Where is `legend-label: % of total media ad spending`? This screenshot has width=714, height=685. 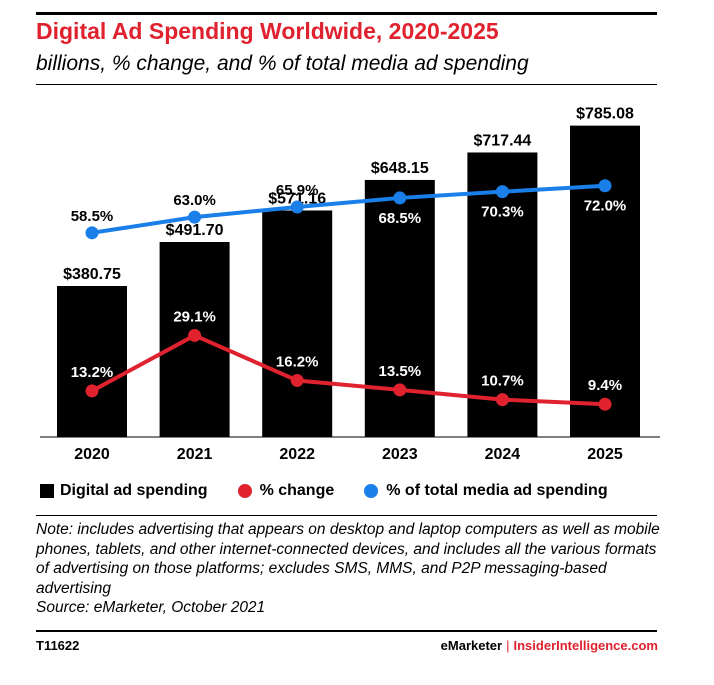 legend-label: % of total media ad spending is located at coordinates (497, 490).